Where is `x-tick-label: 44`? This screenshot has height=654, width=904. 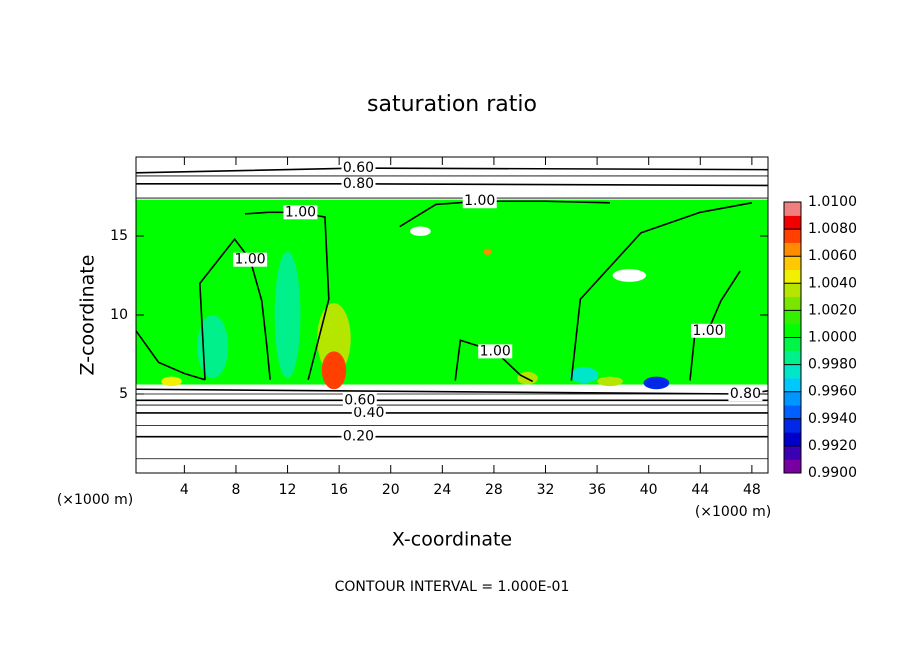
x-tick-label: 44 is located at coordinates (700, 490).